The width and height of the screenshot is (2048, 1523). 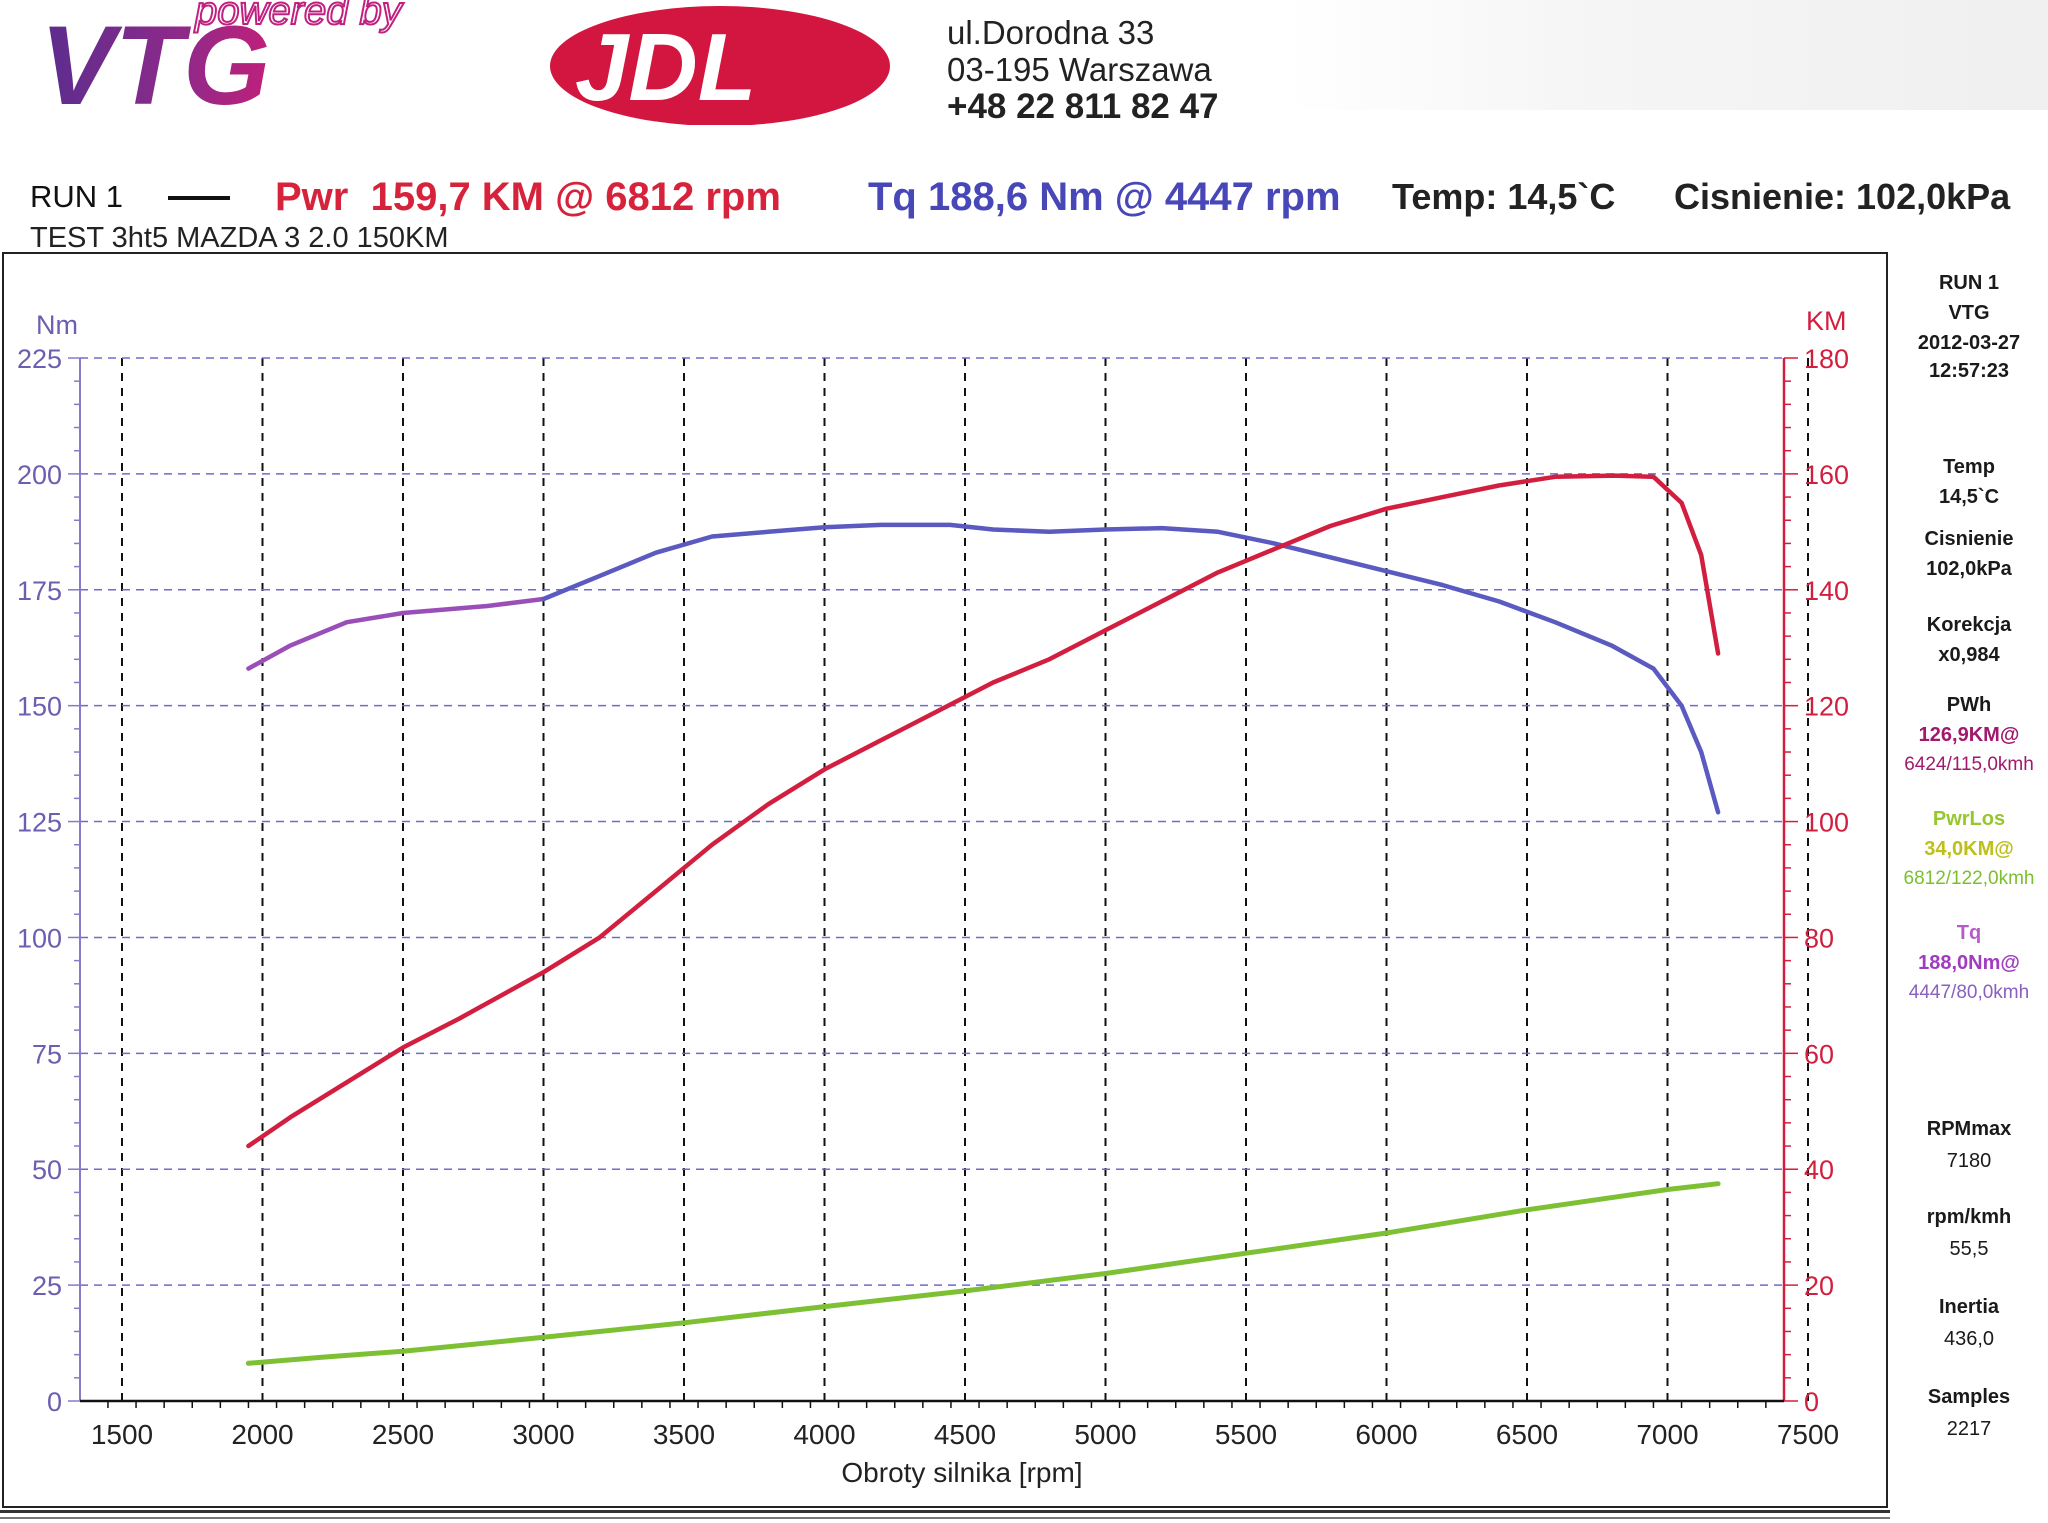 What do you see at coordinates (1969, 705) in the screenshot?
I see `side-pwh-label: PWh` at bounding box center [1969, 705].